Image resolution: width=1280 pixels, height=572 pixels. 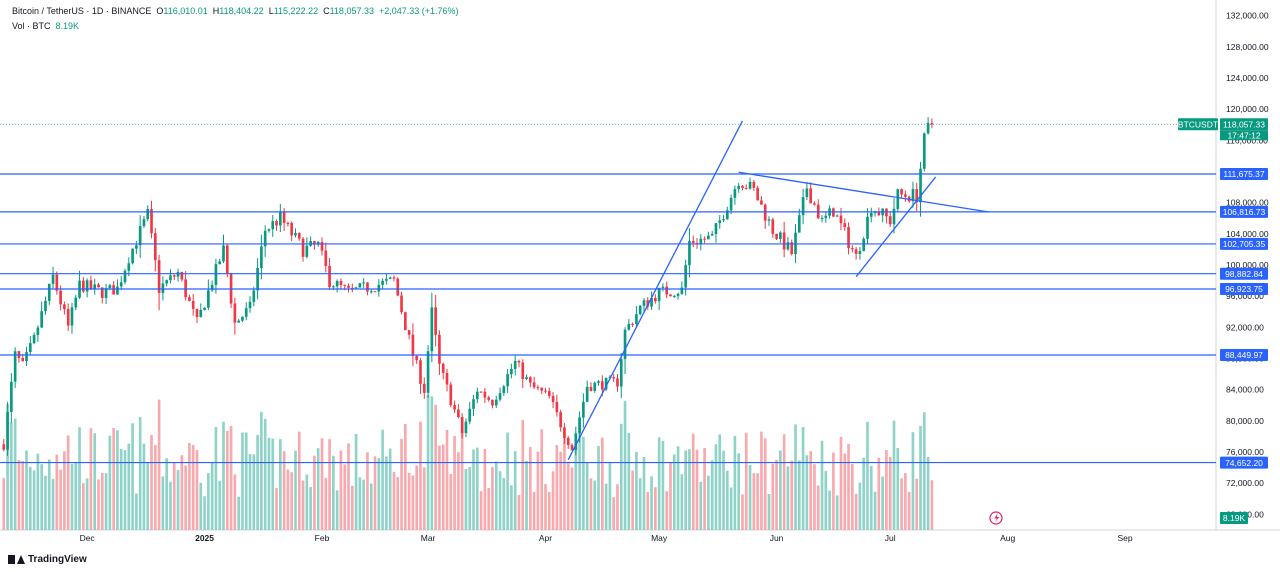 I want to click on volume-value: 8.19K, so click(x=67, y=26).